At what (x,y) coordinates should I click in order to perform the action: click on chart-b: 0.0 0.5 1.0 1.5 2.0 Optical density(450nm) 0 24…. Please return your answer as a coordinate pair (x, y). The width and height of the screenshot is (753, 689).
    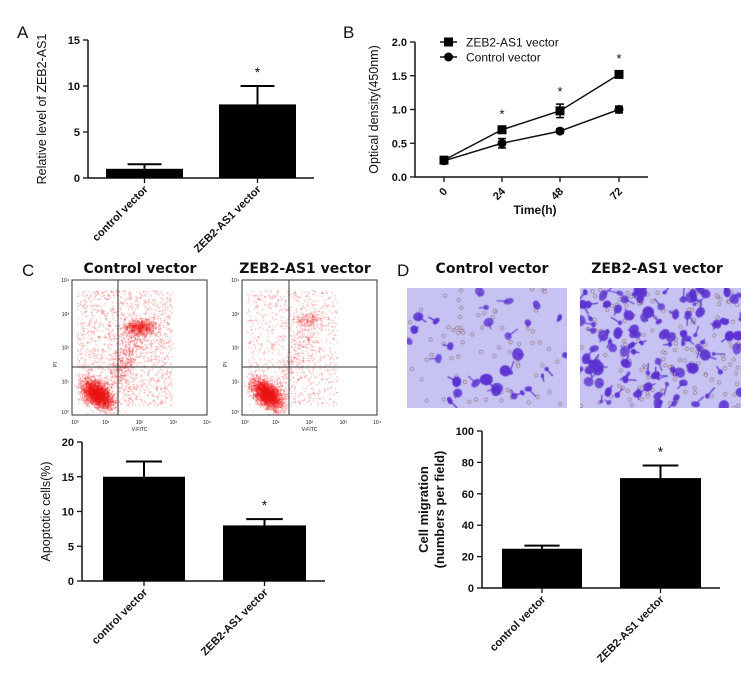
    Looking at the image, I should click on (507, 126).